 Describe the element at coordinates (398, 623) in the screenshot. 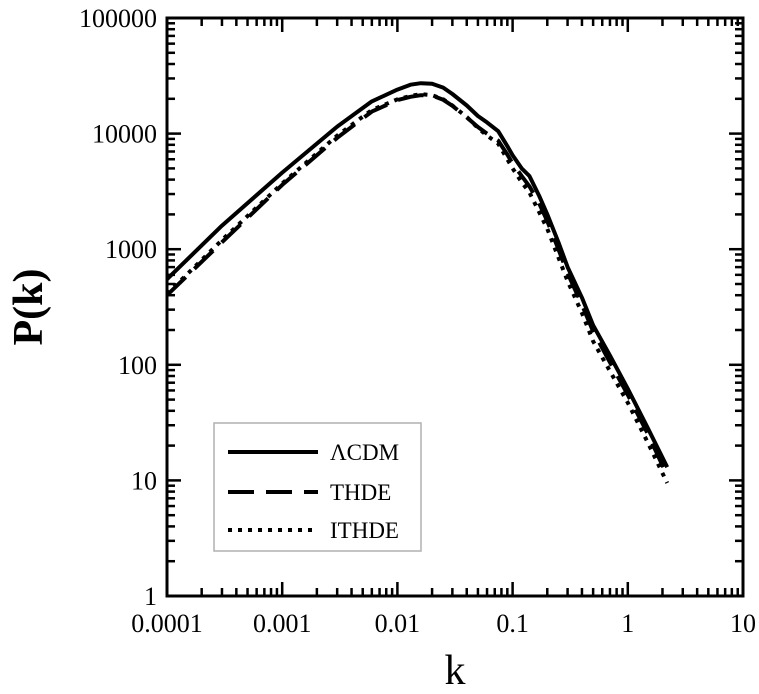

I see `x-tick-label: 0.01` at that location.